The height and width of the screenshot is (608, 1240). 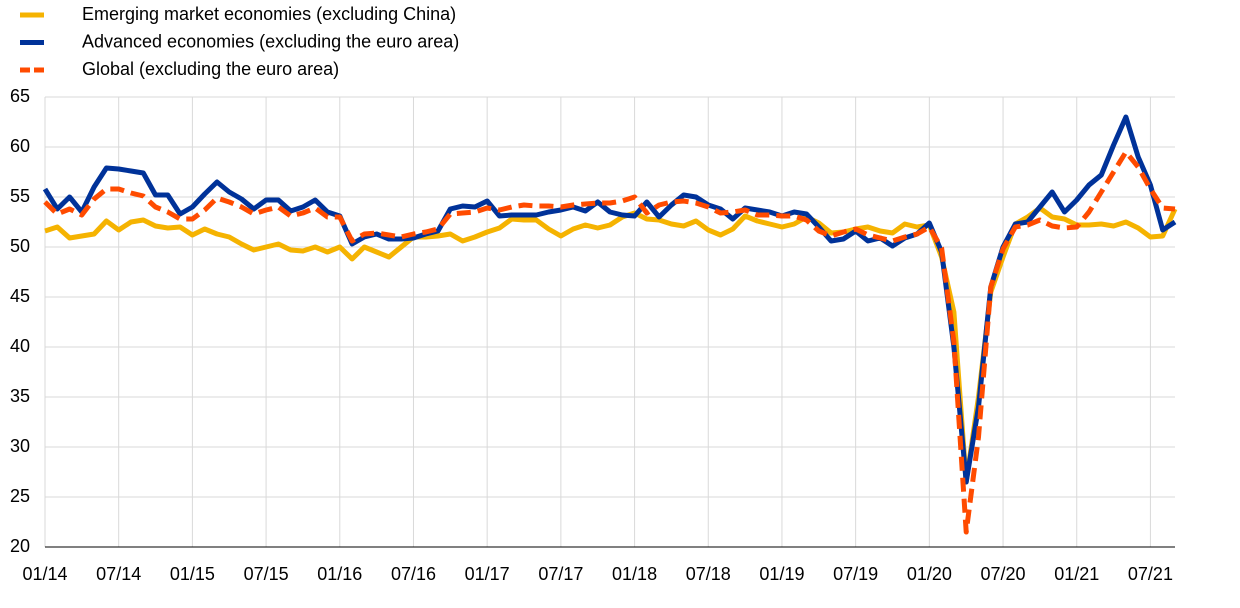 I want to click on legend-label: Global (excluding the euro area), so click(x=210, y=69).